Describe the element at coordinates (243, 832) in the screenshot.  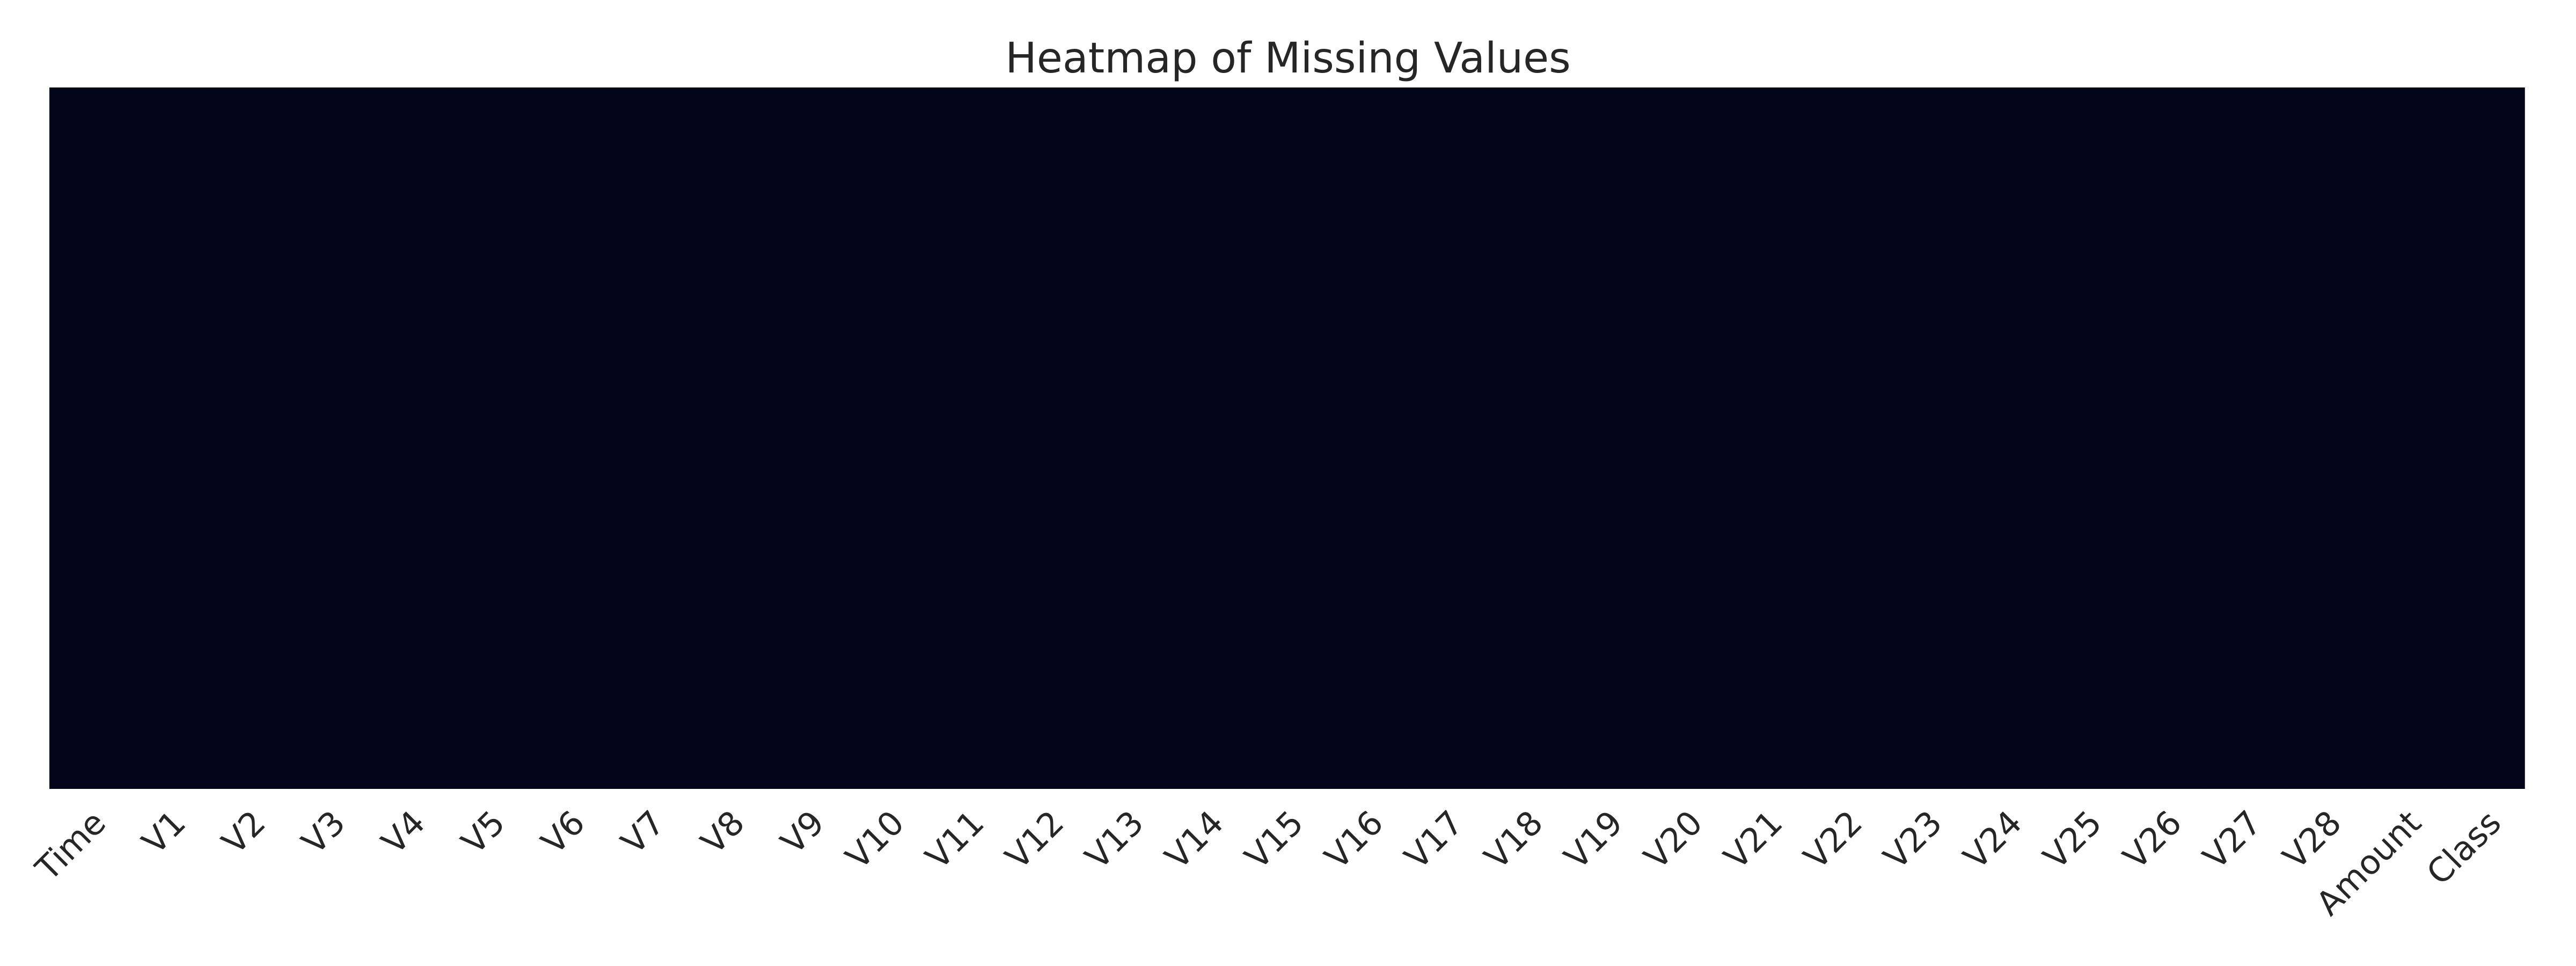
I see `x-tick-label: V2` at that location.